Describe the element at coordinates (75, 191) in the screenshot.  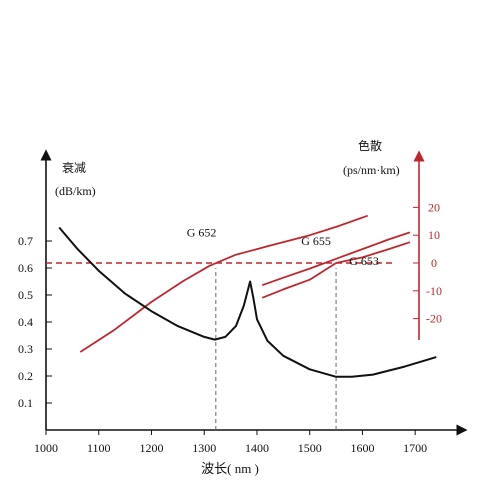
I see `left-axis-label-line2: (dB/km)` at that location.